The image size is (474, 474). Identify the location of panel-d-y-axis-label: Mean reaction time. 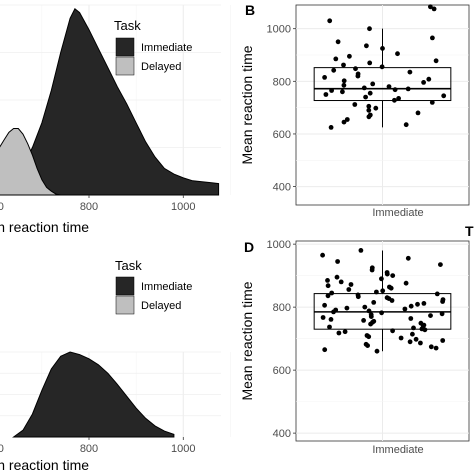
(247, 340).